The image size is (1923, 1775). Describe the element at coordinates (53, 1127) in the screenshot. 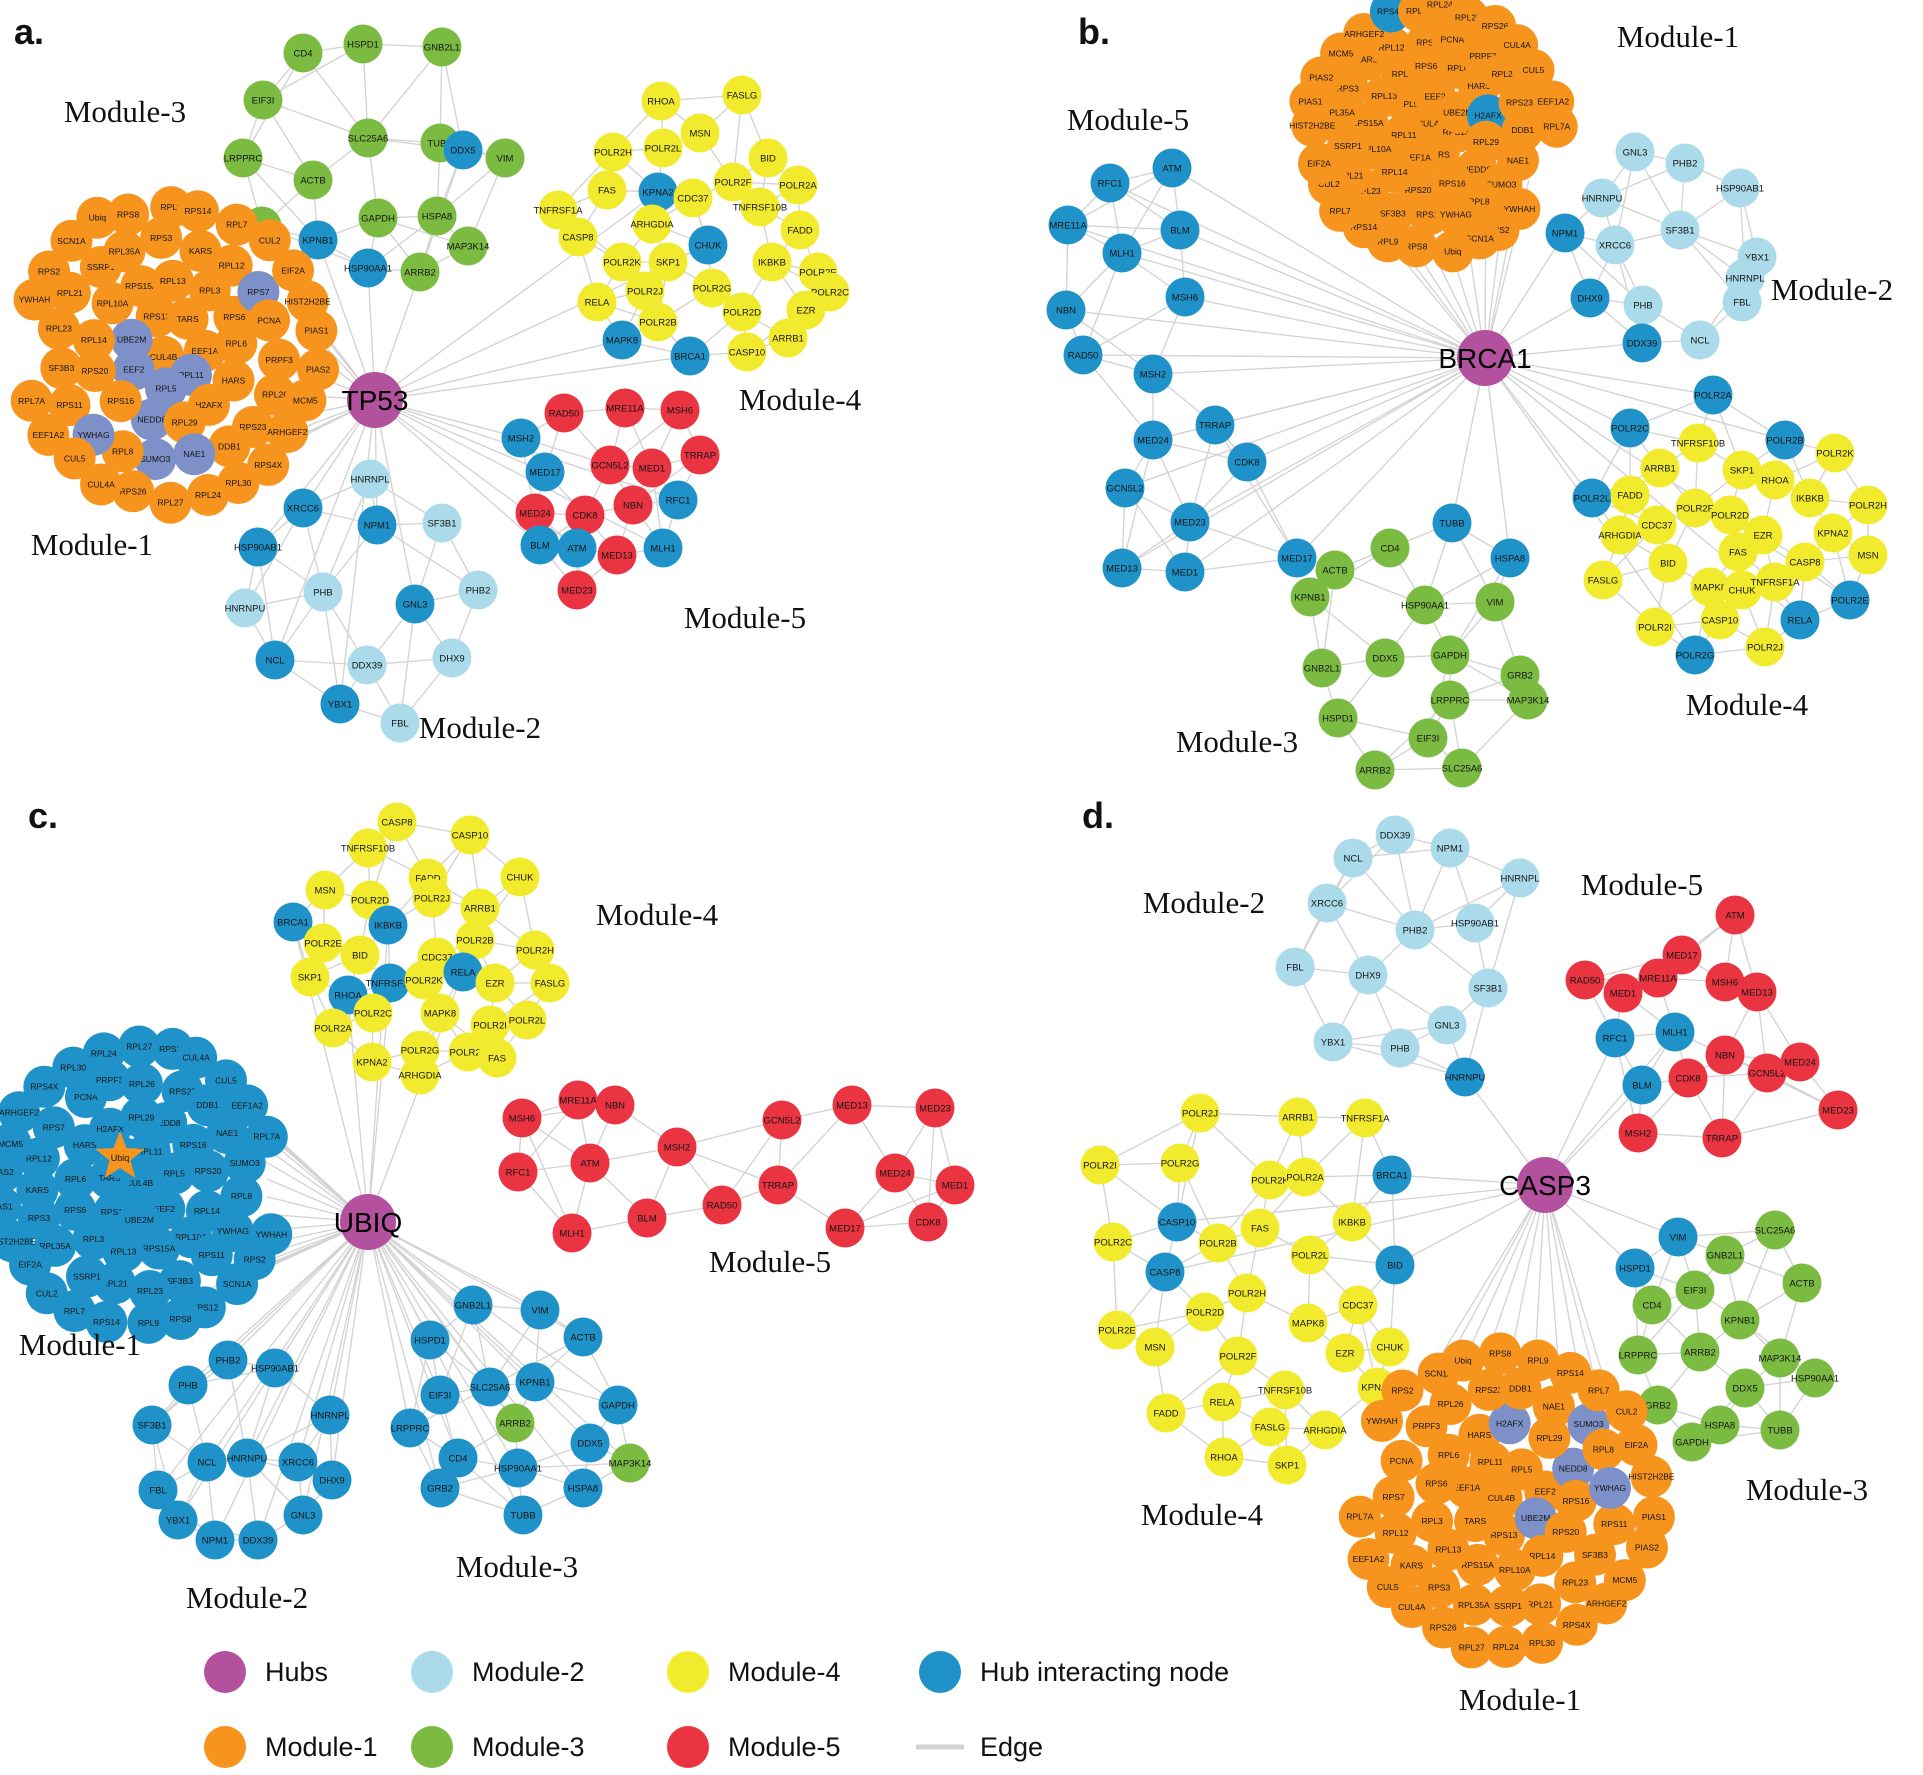

I see `node-RPS7` at that location.